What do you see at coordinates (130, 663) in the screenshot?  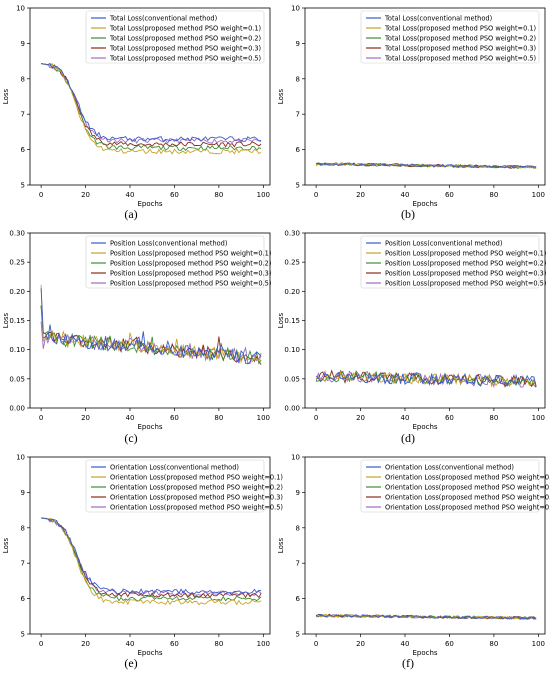 I see `panel-caption: (e)` at bounding box center [130, 663].